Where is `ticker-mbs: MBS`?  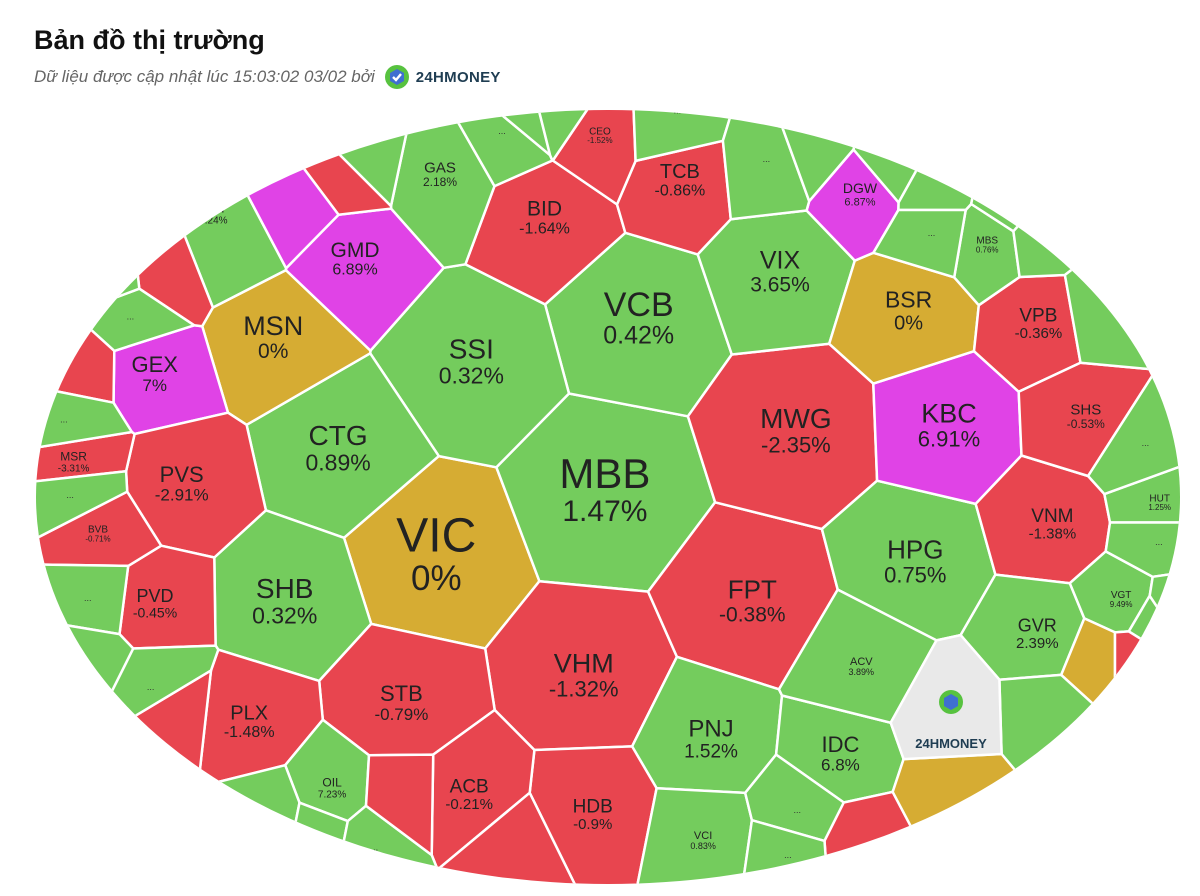 ticker-mbs: MBS is located at coordinates (987, 241).